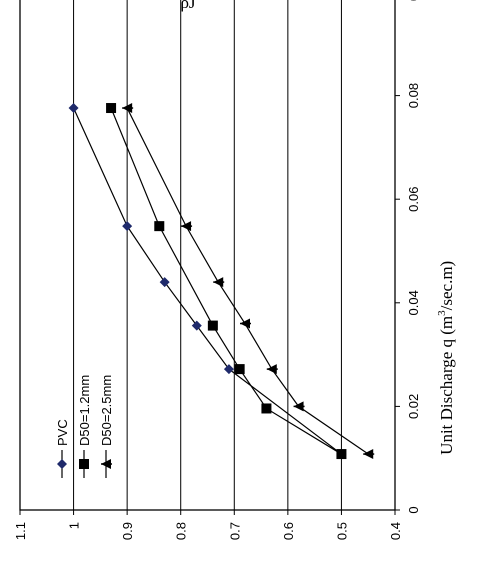 Image resolution: width=478 pixels, height=563 pixels. I want to click on x-tick-label: 0.1, so click(413, 0).